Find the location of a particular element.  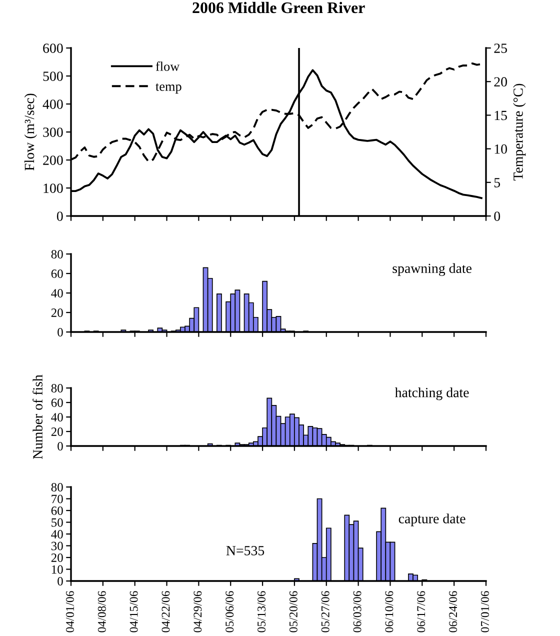

y-axis-title: Flow (m³/sec) is located at coordinates (30, 132).